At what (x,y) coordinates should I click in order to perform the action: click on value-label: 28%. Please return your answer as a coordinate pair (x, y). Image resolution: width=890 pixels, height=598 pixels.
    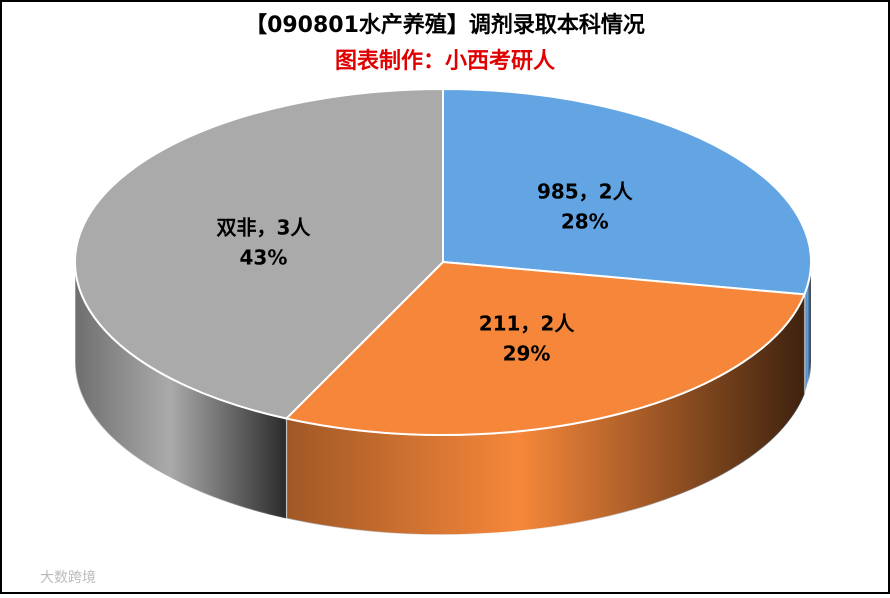
    Looking at the image, I should click on (585, 221).